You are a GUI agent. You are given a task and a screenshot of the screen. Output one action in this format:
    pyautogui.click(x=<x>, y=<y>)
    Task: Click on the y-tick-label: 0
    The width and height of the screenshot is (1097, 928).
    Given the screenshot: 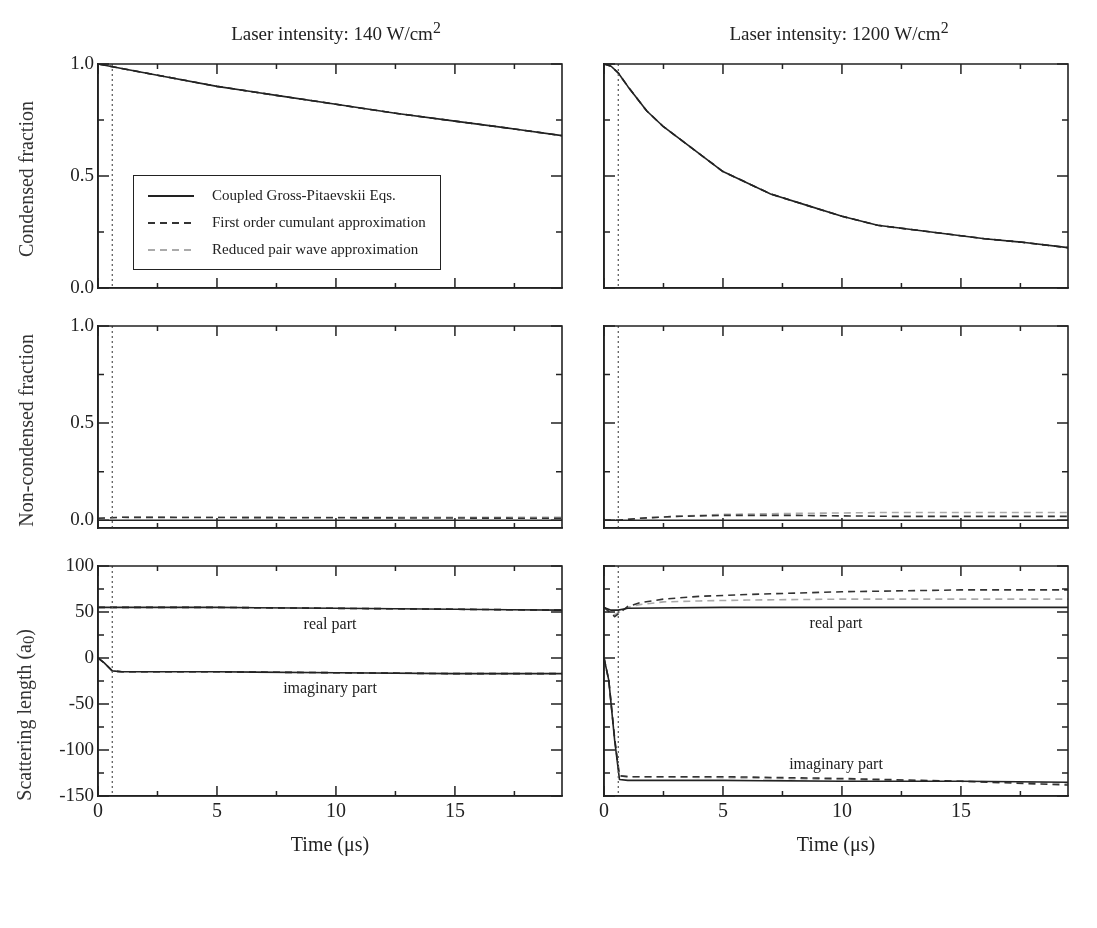 What is the action you would take?
    pyautogui.click(x=89, y=656)
    